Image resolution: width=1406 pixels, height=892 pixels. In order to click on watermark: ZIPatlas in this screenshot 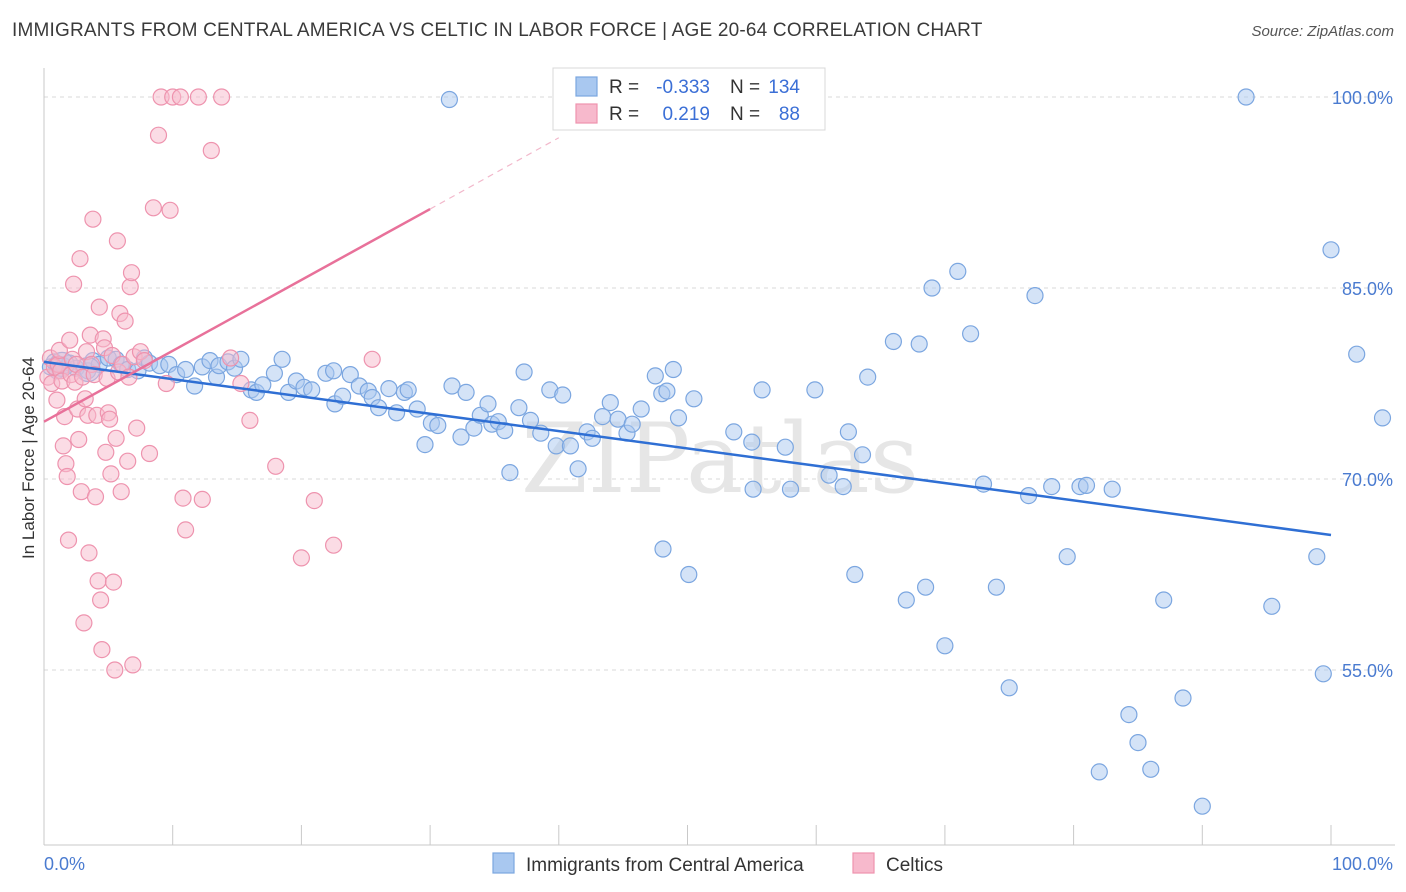, I will do `click(720, 459)`.